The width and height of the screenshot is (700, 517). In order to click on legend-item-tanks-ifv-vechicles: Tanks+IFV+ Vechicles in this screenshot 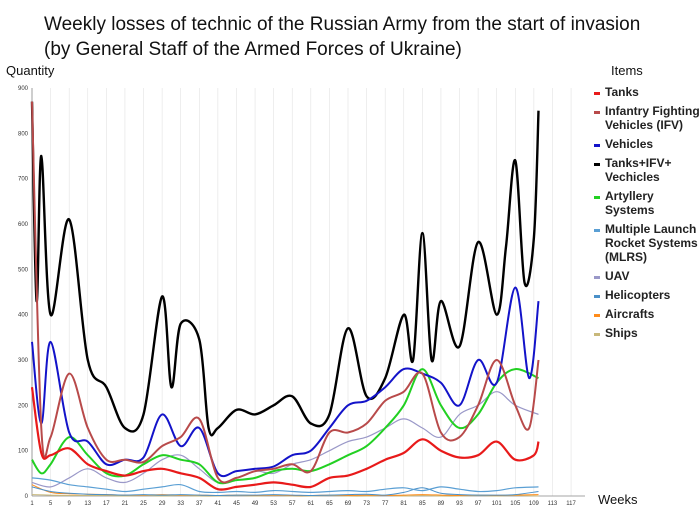, I will do `click(647, 170)`.